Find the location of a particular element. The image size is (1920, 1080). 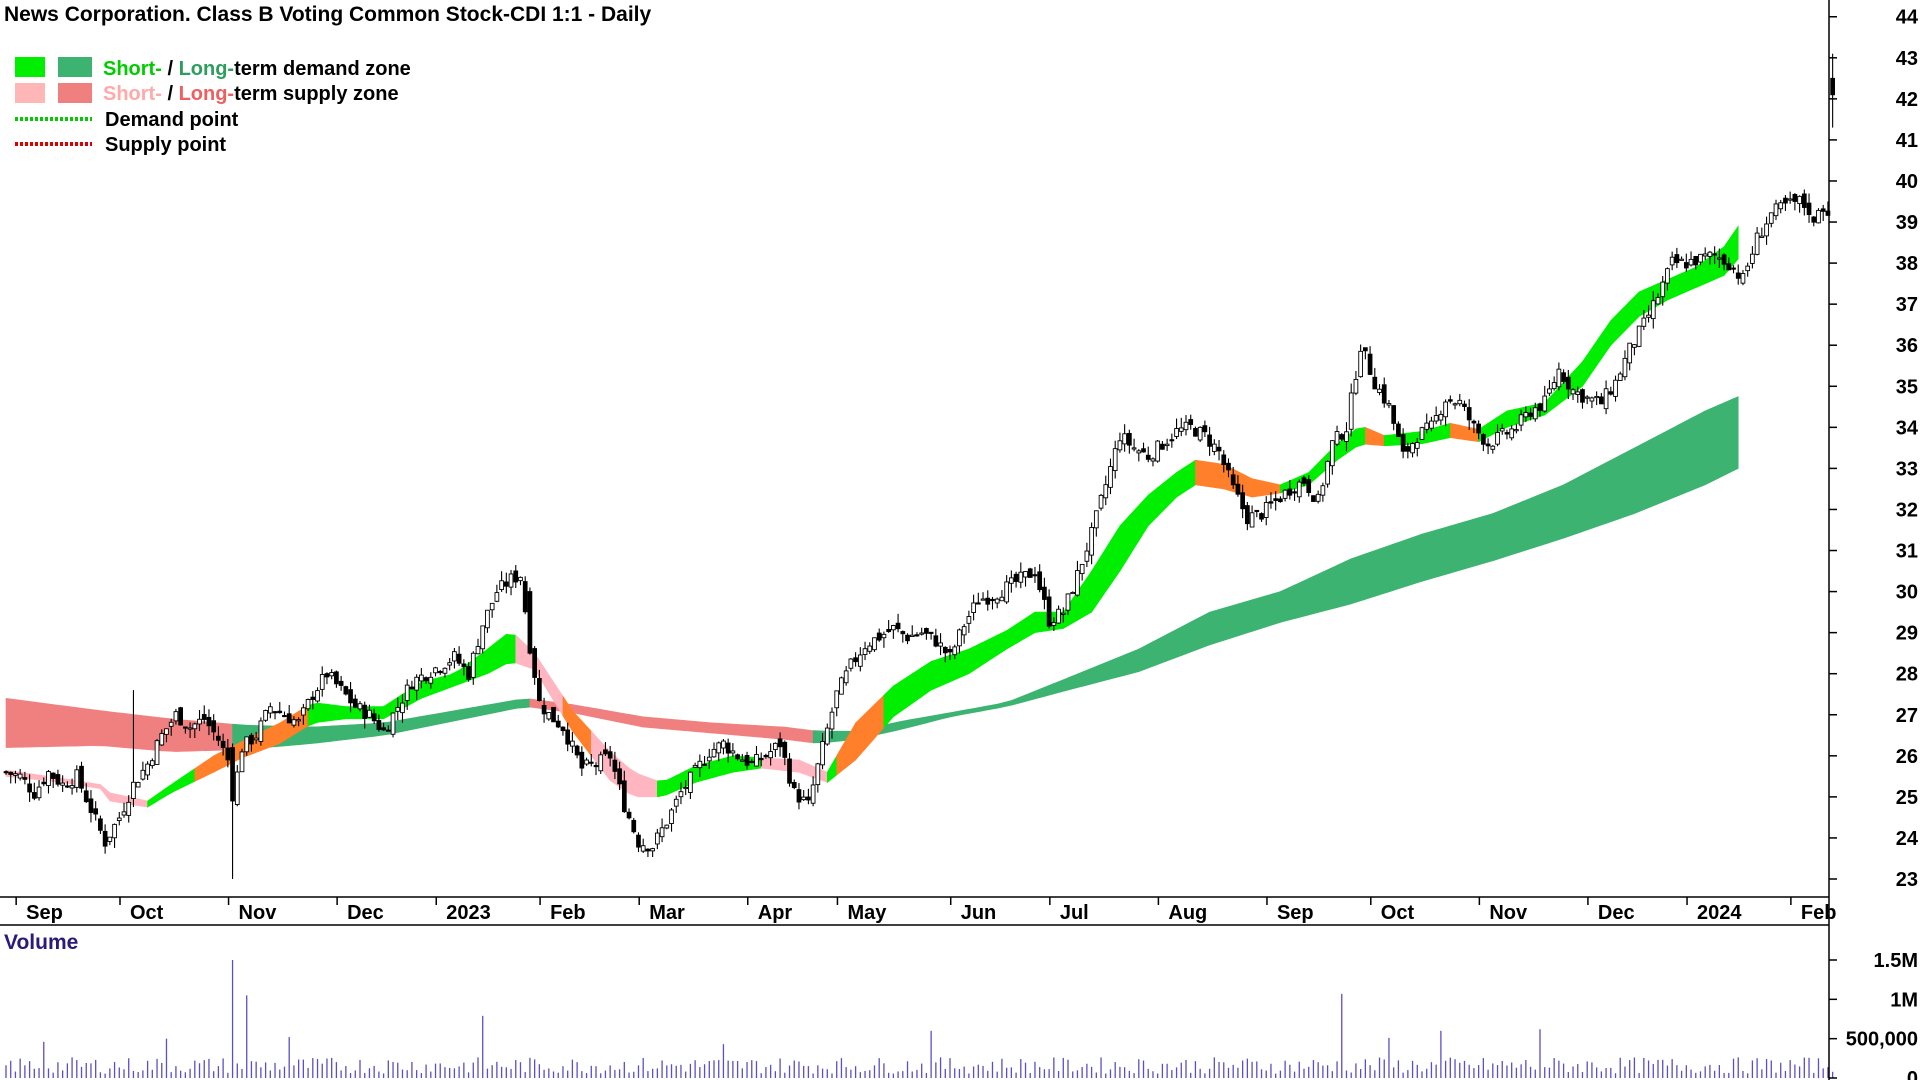

price-tick-label: 41 is located at coordinates (1907, 141).